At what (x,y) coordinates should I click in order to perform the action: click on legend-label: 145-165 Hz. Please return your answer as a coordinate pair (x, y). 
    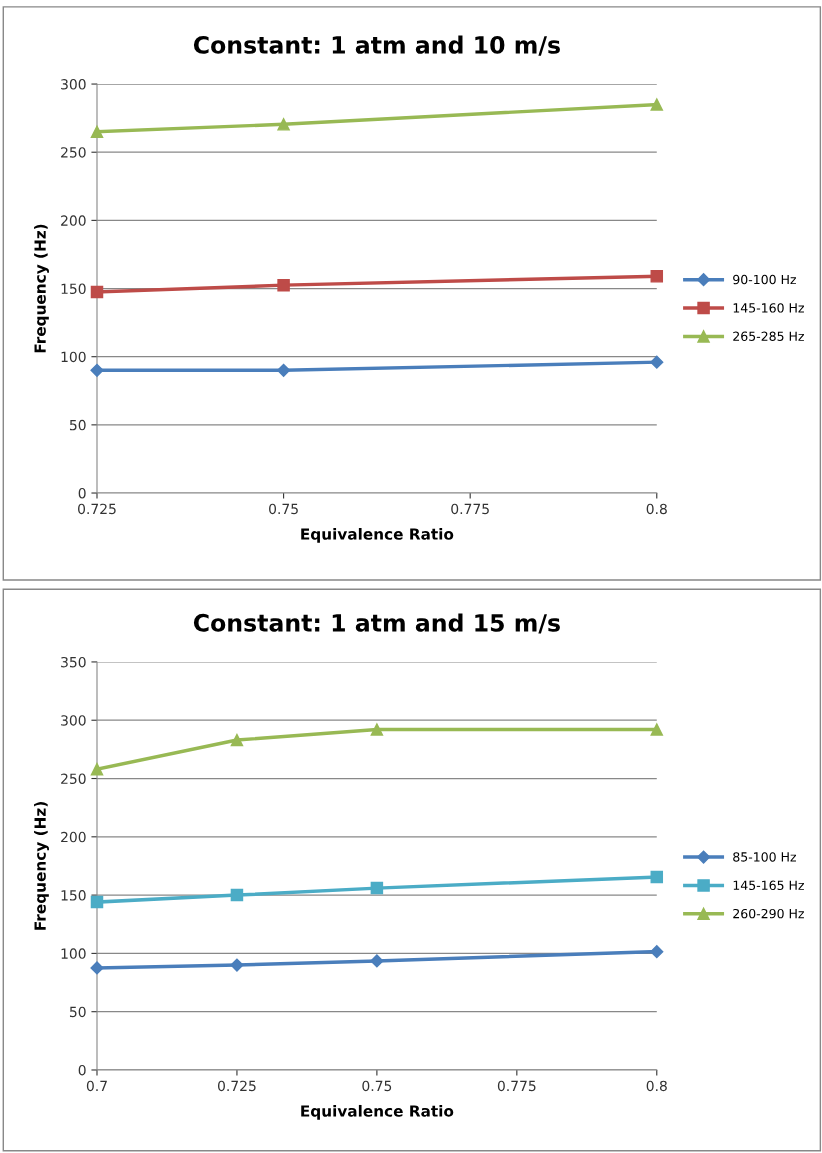
    Looking at the image, I should click on (768, 885).